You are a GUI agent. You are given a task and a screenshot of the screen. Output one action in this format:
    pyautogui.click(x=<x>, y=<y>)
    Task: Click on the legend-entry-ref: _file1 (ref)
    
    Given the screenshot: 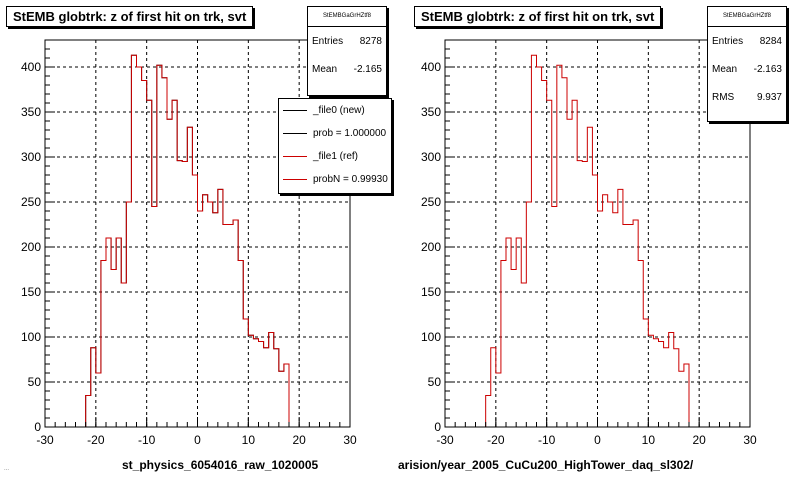 What is the action you would take?
    pyautogui.click(x=335, y=156)
    